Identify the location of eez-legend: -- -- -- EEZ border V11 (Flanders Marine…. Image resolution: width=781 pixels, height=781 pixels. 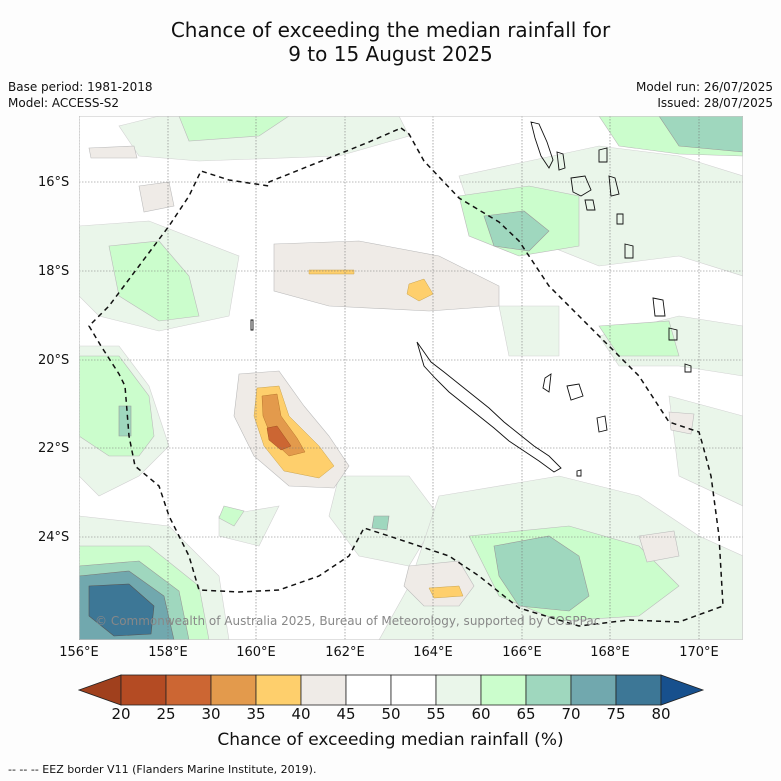
(162, 769).